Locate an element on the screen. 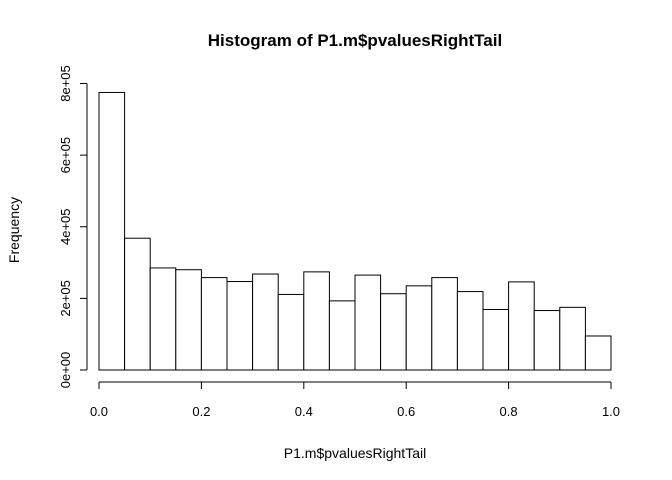 The image size is (672, 480). x-tick-label: 0.2 is located at coordinates (201, 411).